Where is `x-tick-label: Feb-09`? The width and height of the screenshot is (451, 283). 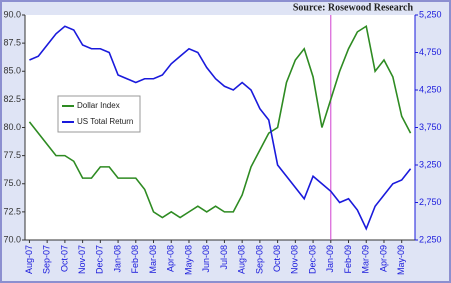 x-tick-label: Feb-09 is located at coordinates (348, 259).